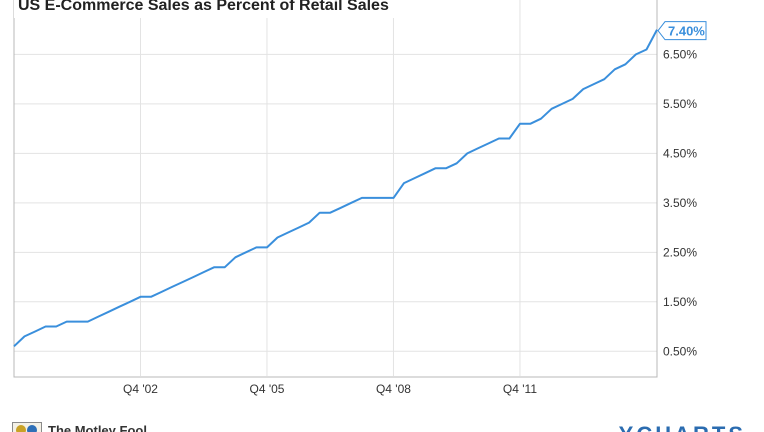 Image resolution: width=764 pixels, height=432 pixels. Describe the element at coordinates (520, 389) in the screenshot. I see `x-tick-label: Q4 '11` at that location.